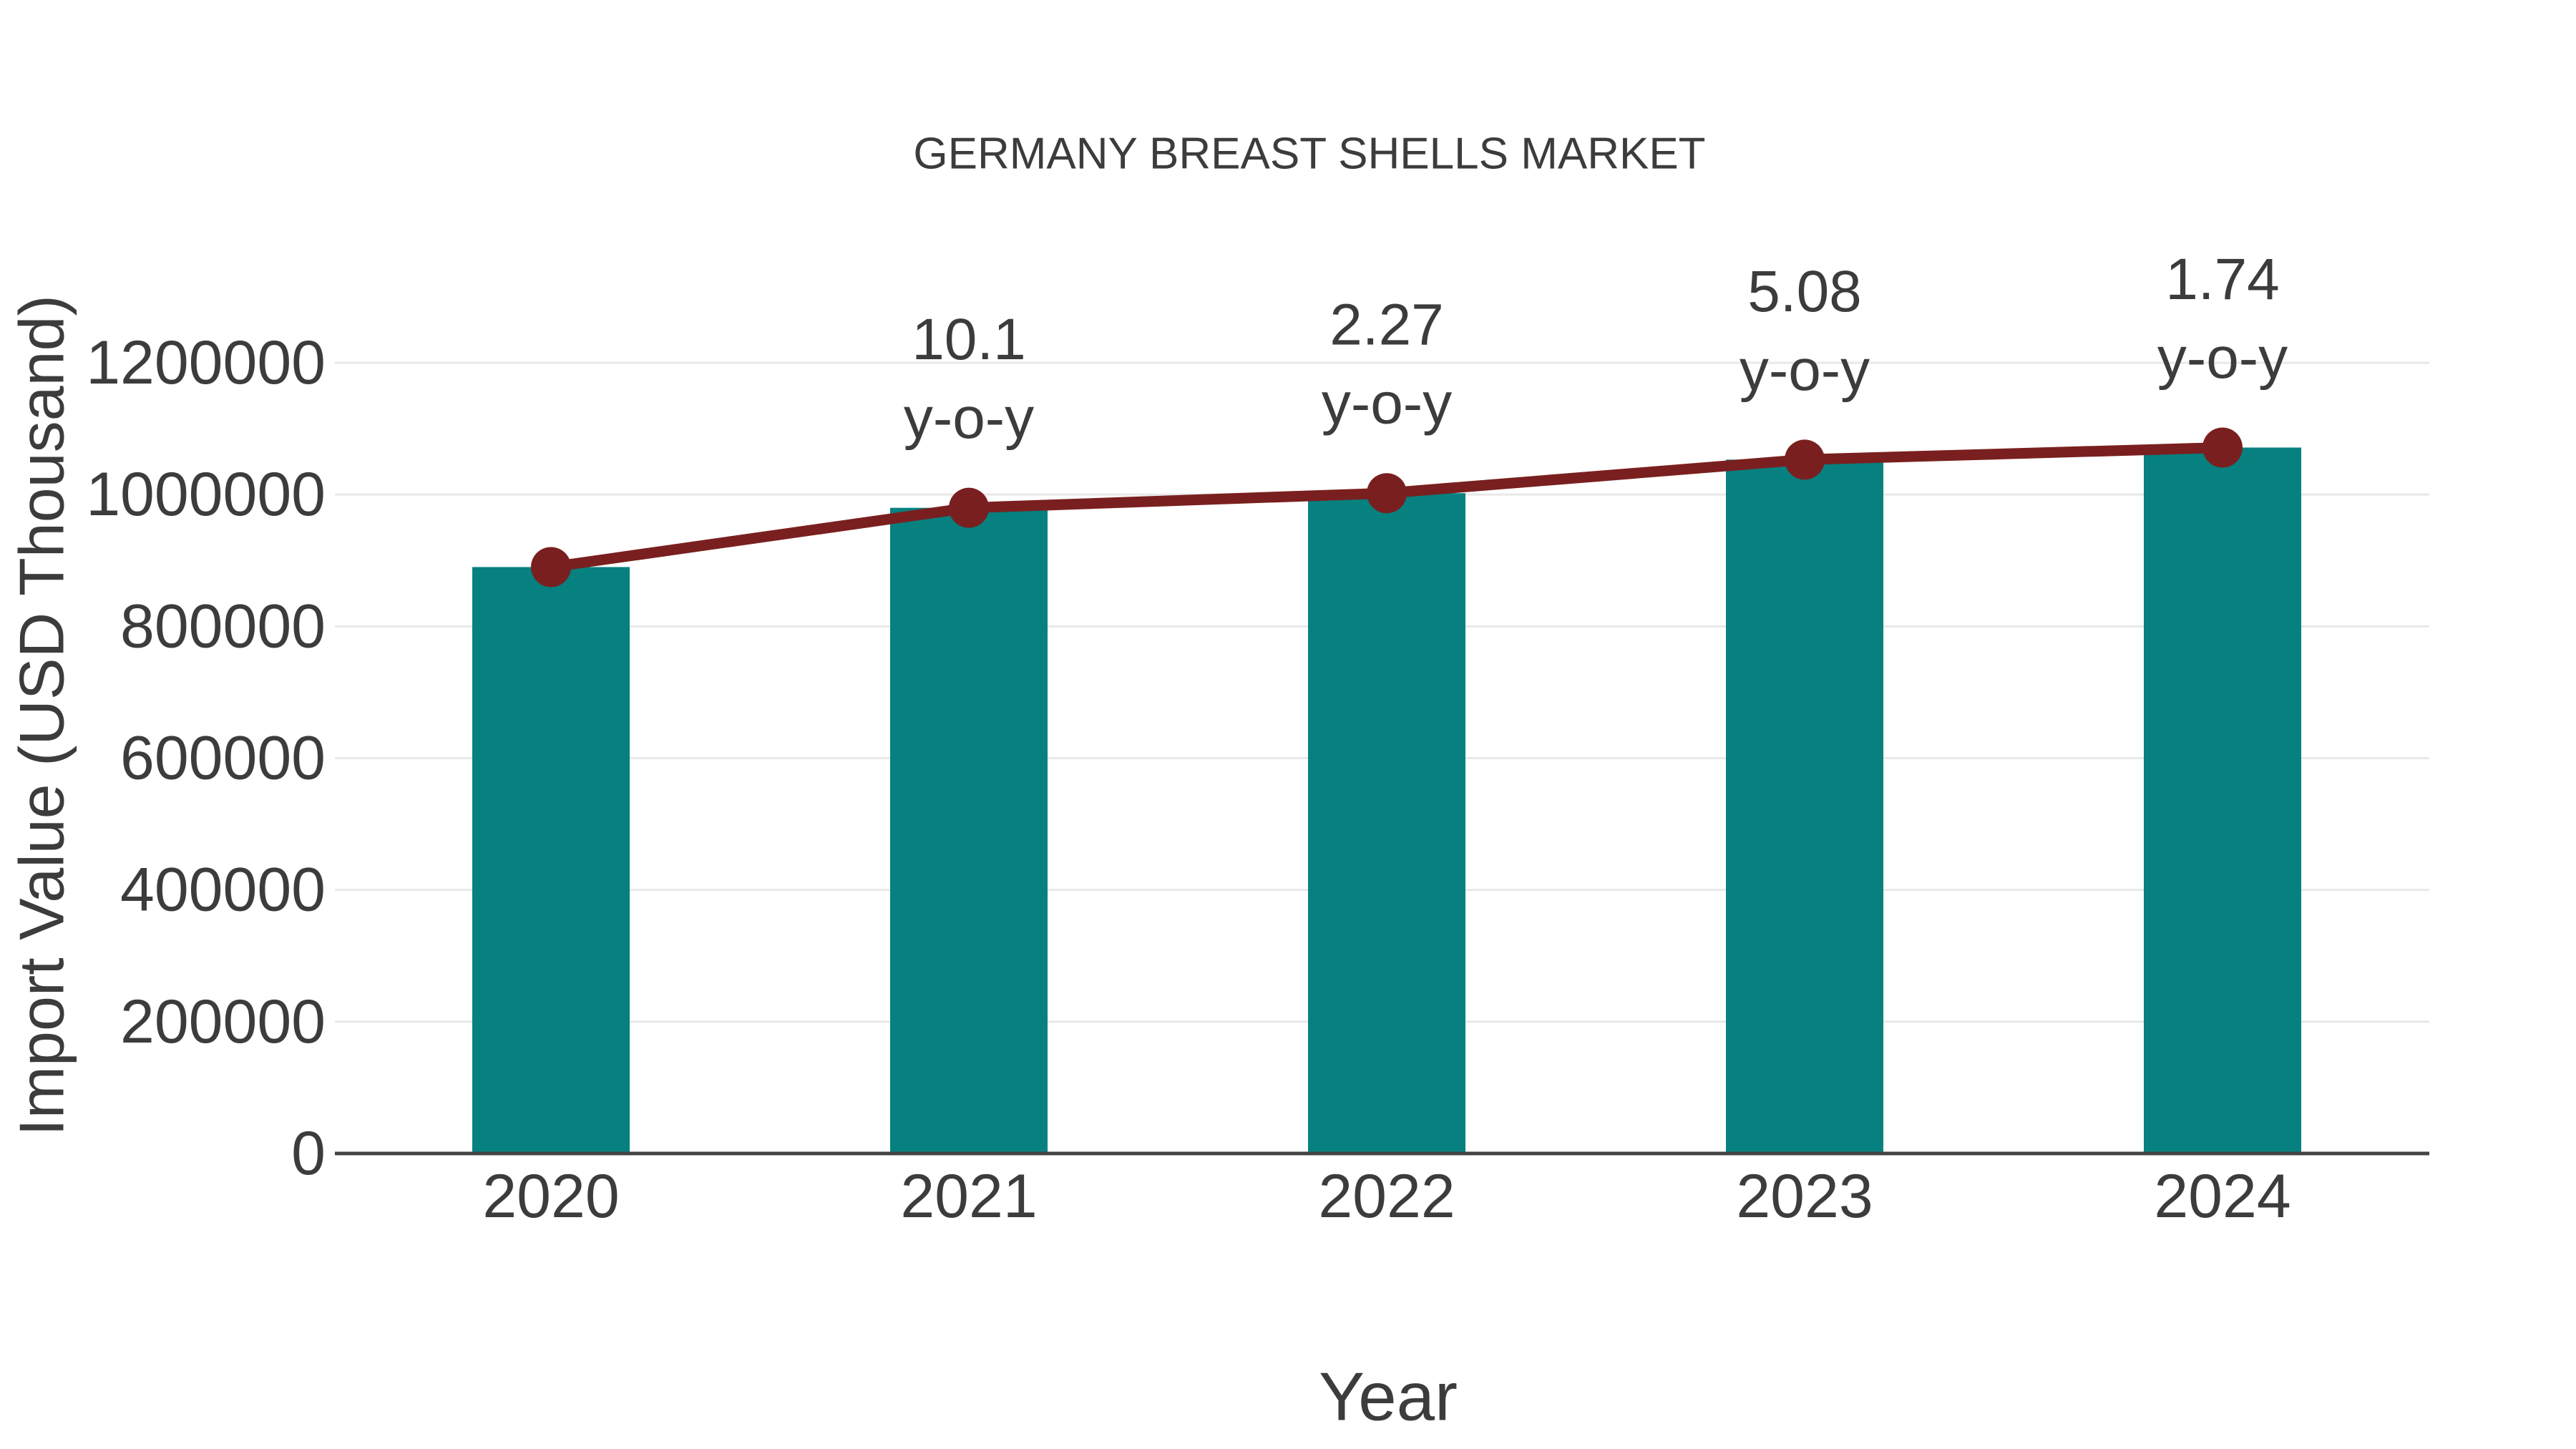  What do you see at coordinates (550, 1196) in the screenshot?
I see `x-tick-label-2020: 2020` at bounding box center [550, 1196].